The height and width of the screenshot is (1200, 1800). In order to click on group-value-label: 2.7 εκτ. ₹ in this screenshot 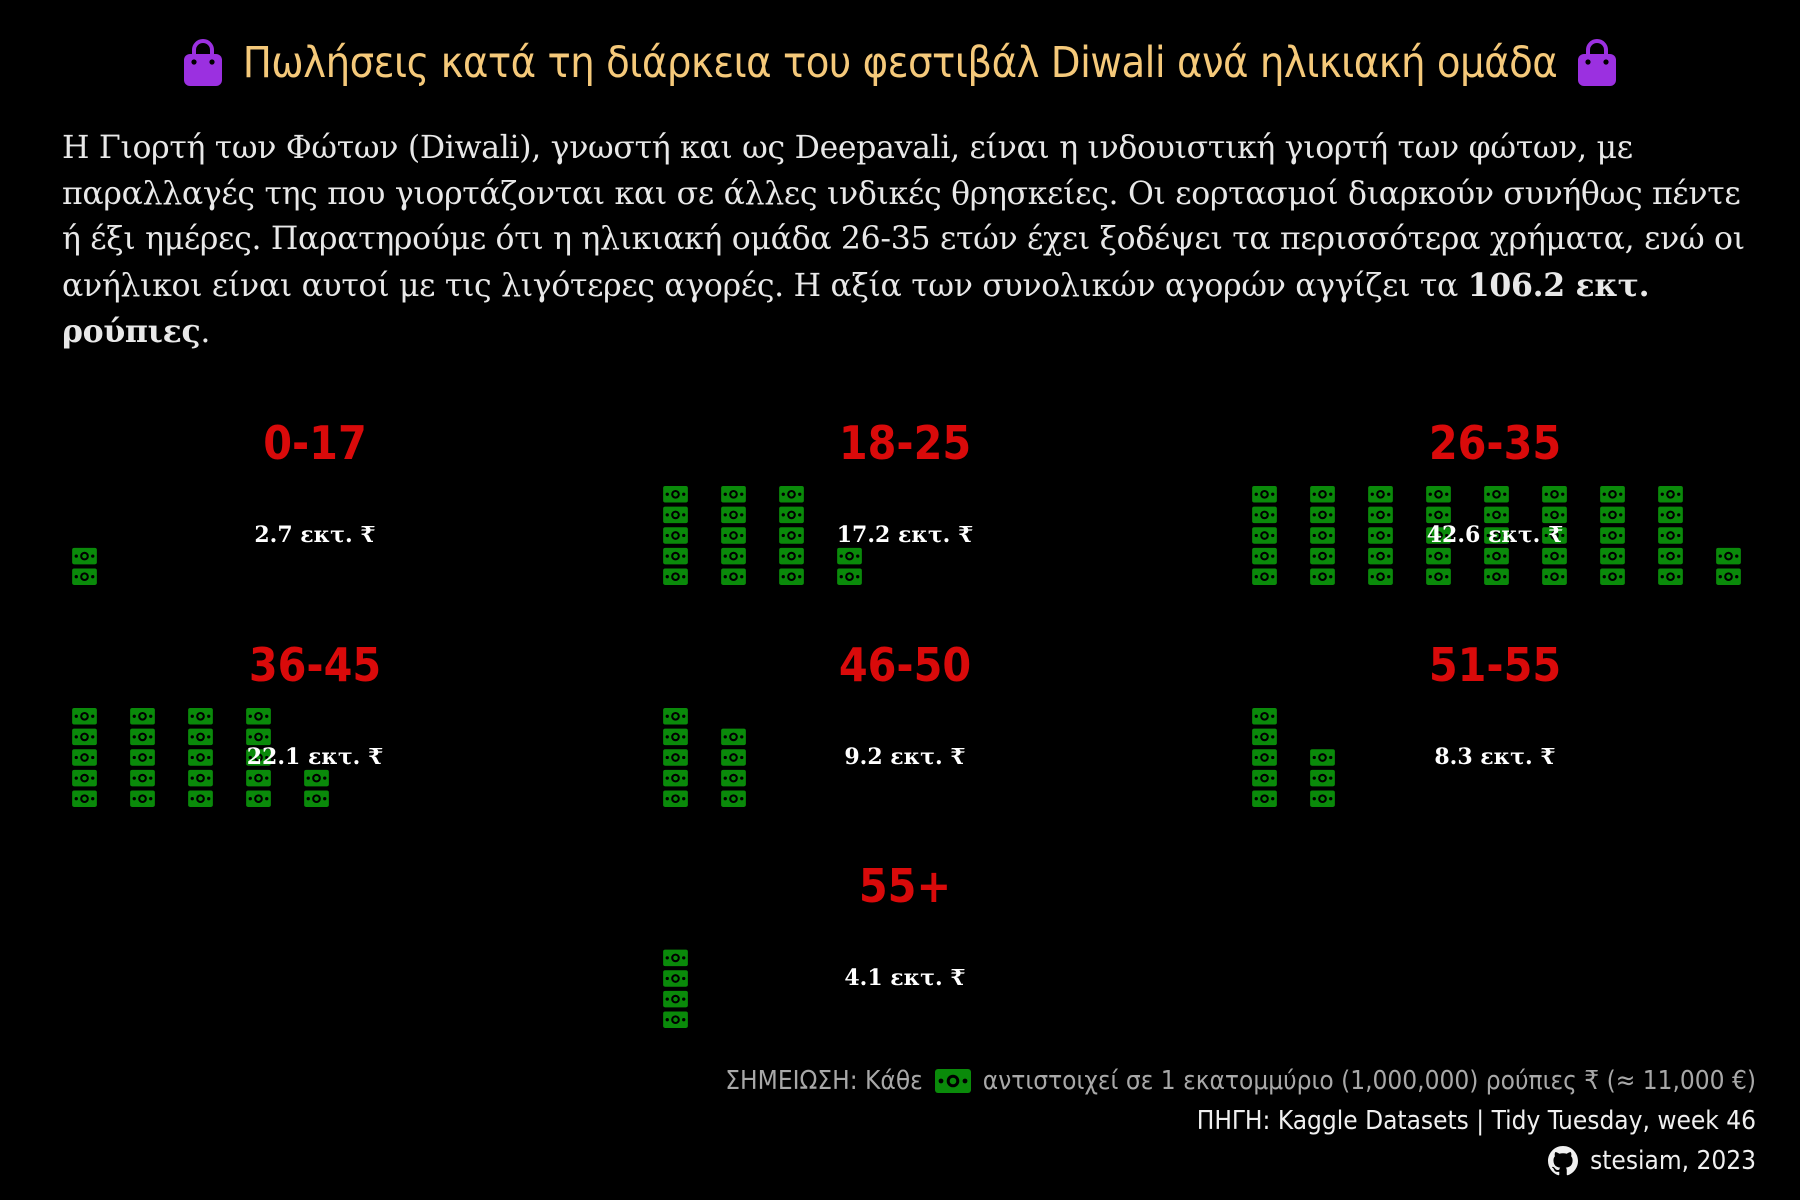, I will do `click(314, 535)`.